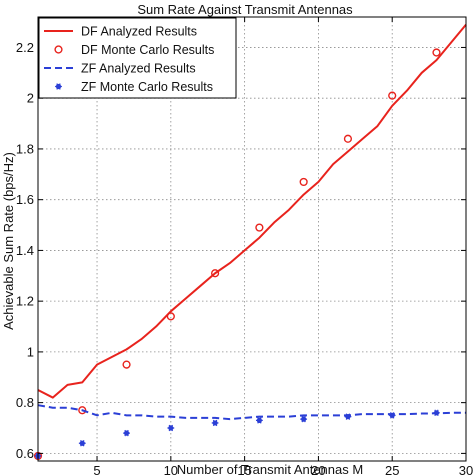  What do you see at coordinates (25, 402) in the screenshot?
I see `y-tick-label: 0.8` at bounding box center [25, 402].